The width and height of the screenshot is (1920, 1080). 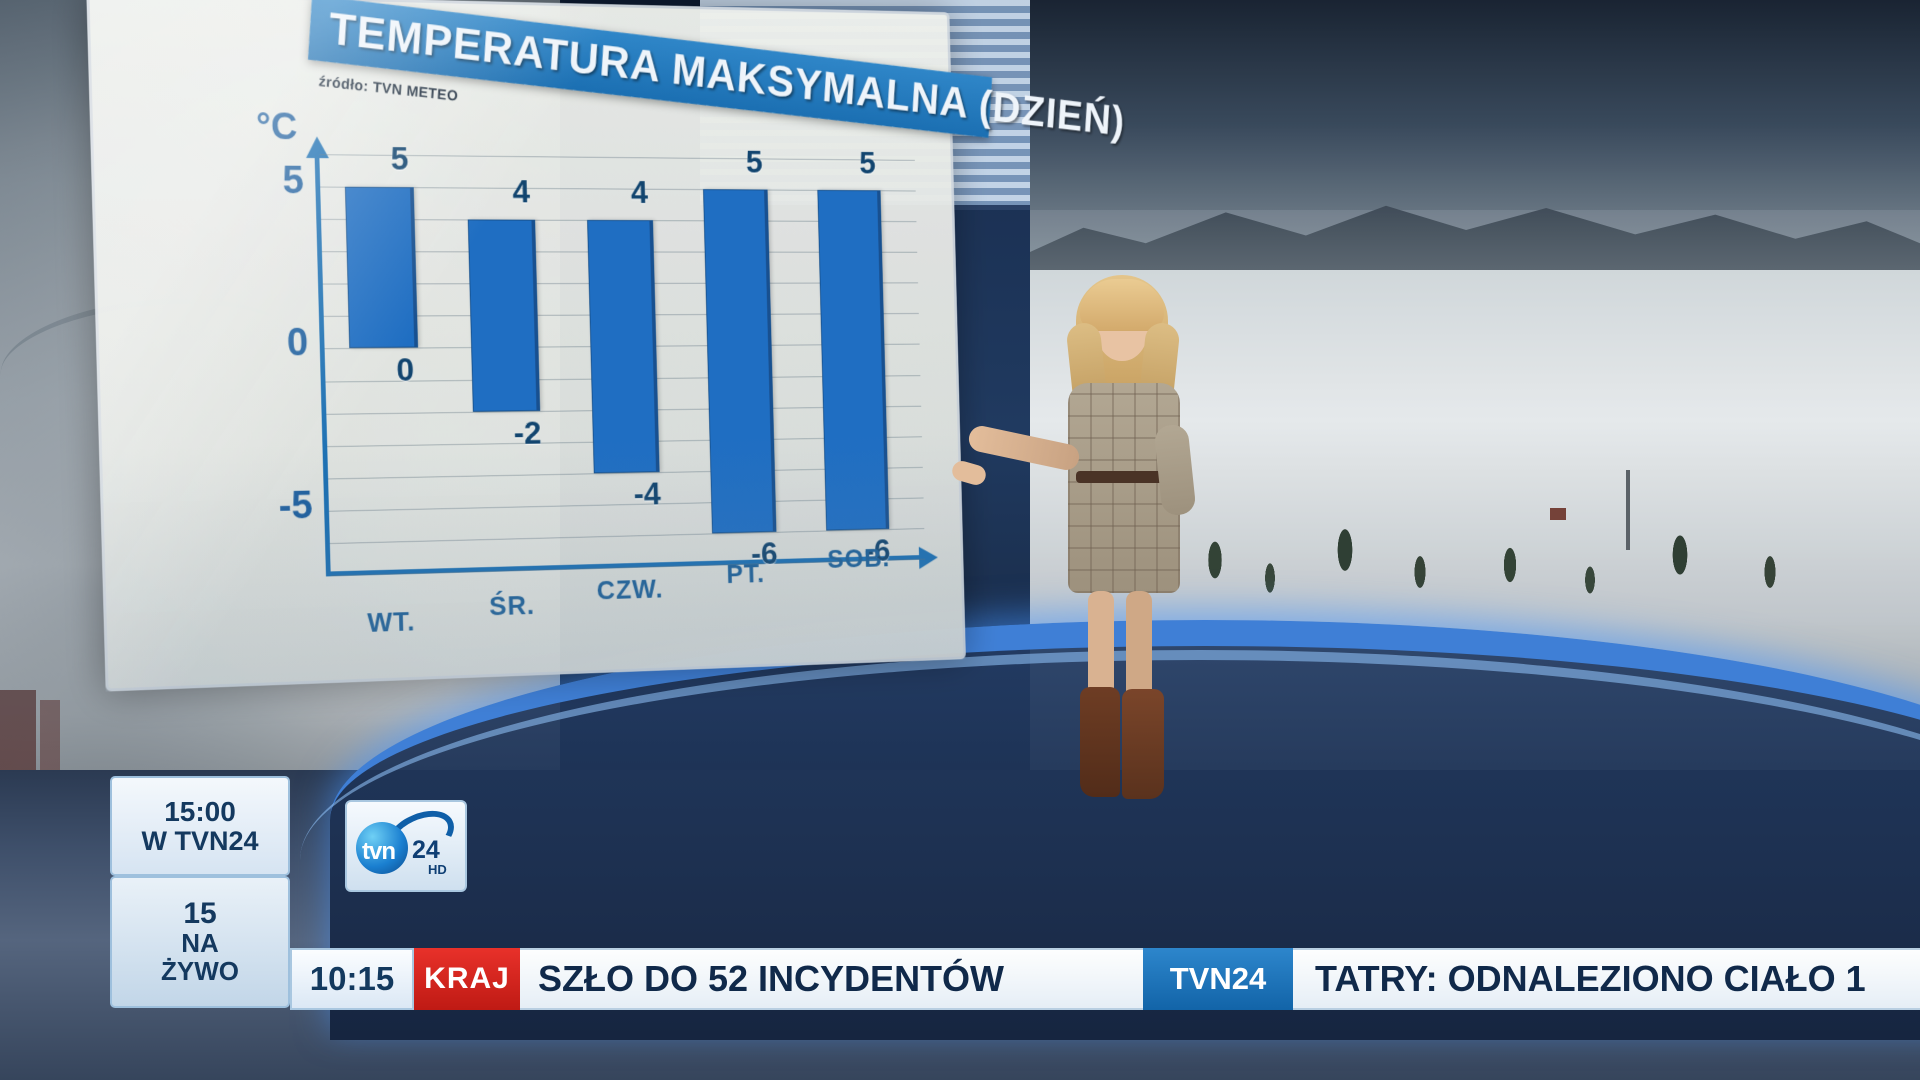 I want to click on mountain-post, so click(x=1628, y=510).